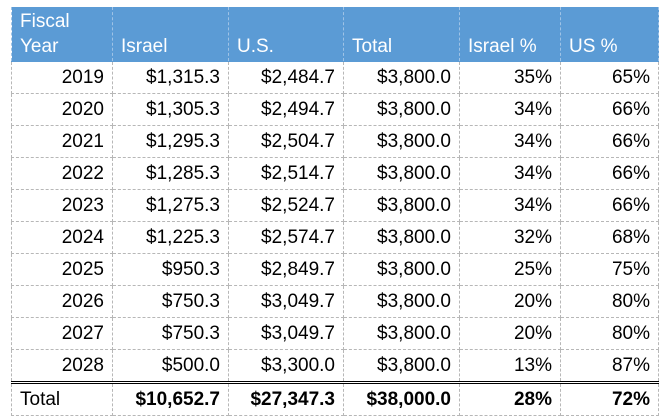 This screenshot has width=672, height=420. Describe the element at coordinates (286, 173) in the screenshot. I see `us-cell: $2,514.7` at that location.